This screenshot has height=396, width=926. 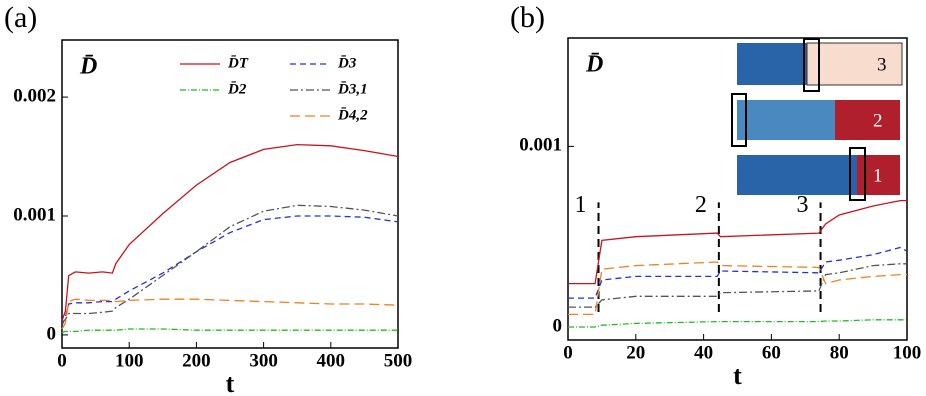 I want to click on marker-label: 2, so click(x=701, y=205).